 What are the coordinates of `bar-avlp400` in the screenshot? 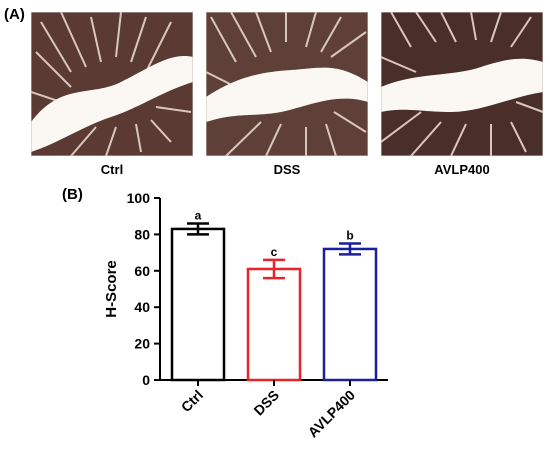 It's located at (350, 314).